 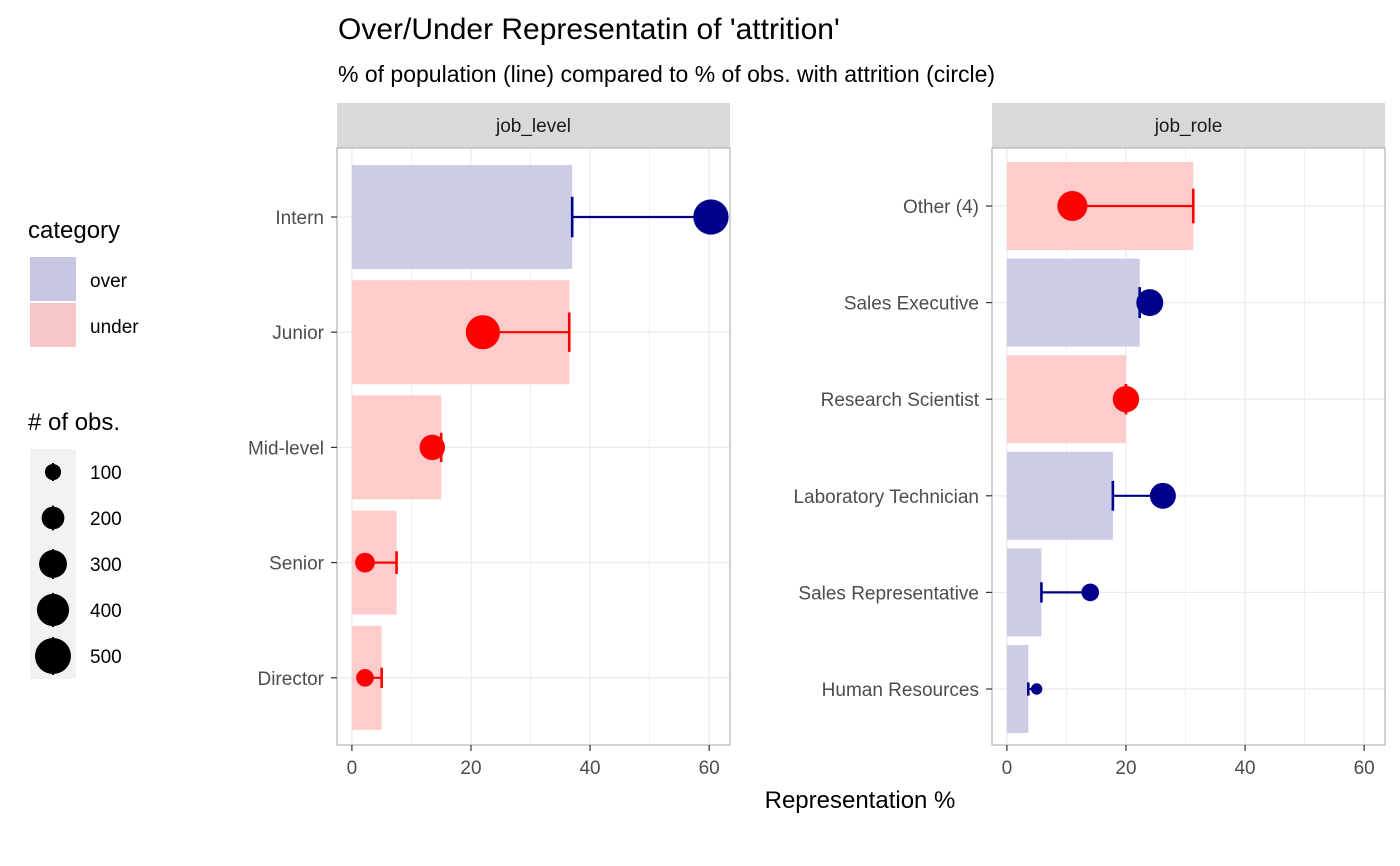 What do you see at coordinates (298, 333) in the screenshot?
I see `y-tick-label: Junior` at bounding box center [298, 333].